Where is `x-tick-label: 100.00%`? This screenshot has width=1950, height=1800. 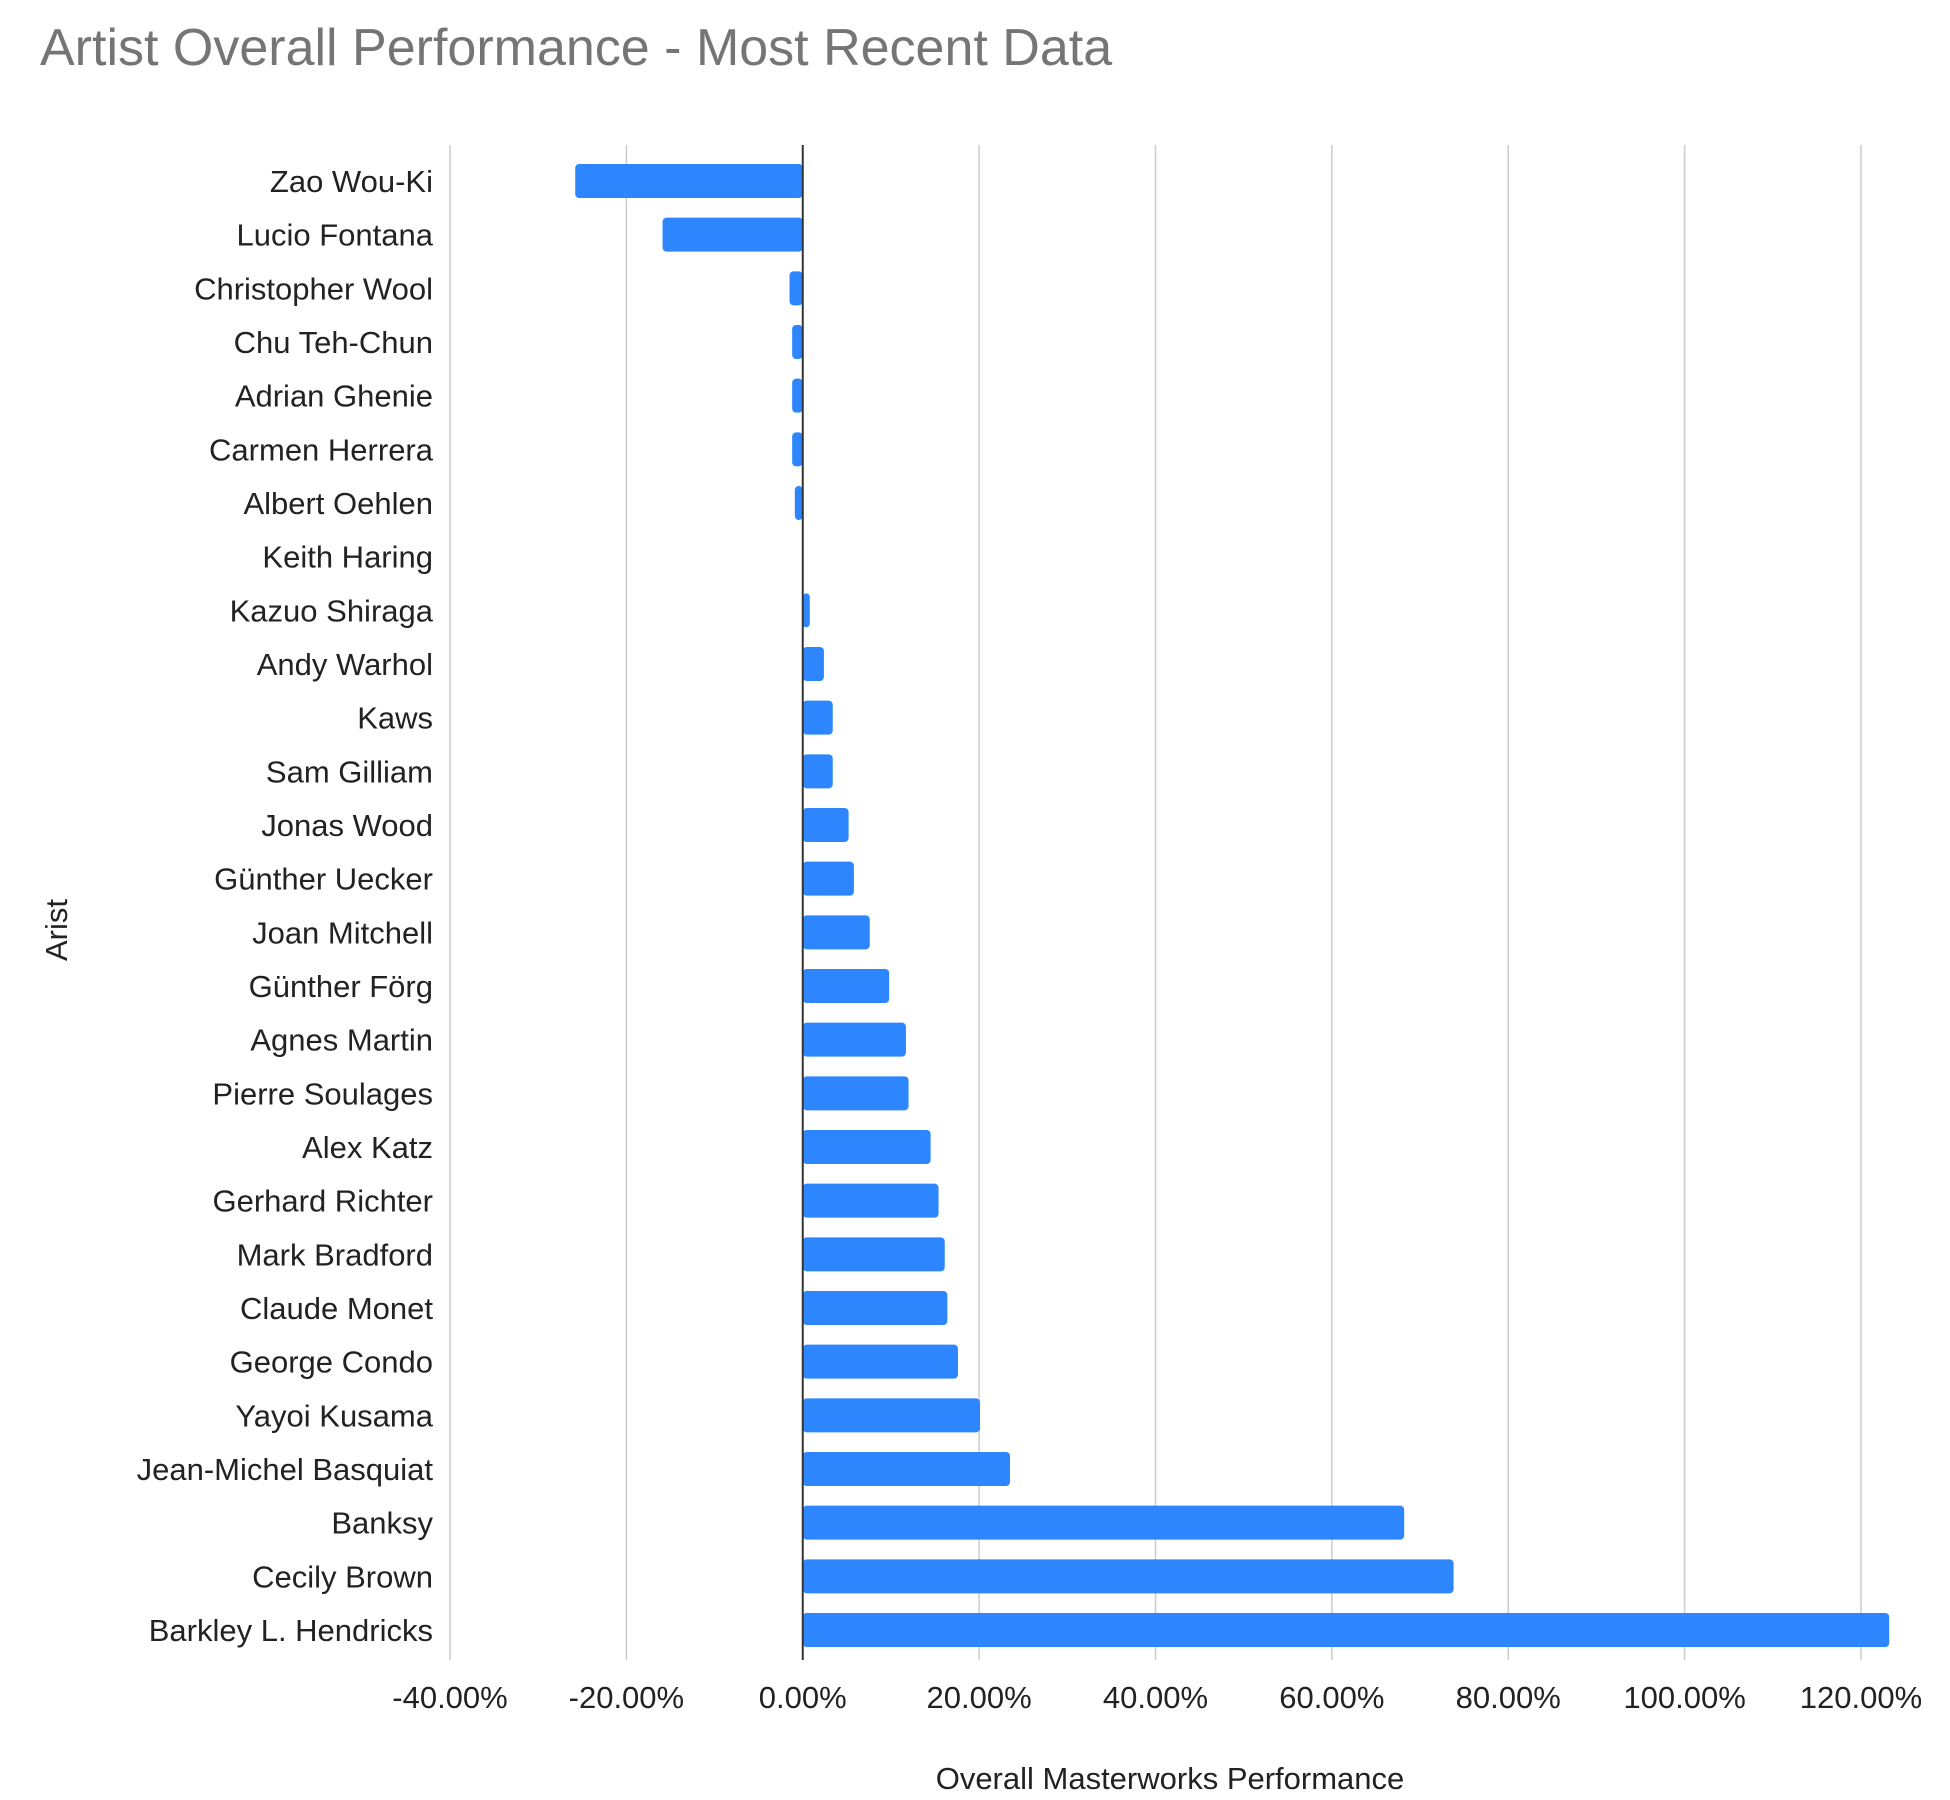 x-tick-label: 100.00% is located at coordinates (1684, 1697).